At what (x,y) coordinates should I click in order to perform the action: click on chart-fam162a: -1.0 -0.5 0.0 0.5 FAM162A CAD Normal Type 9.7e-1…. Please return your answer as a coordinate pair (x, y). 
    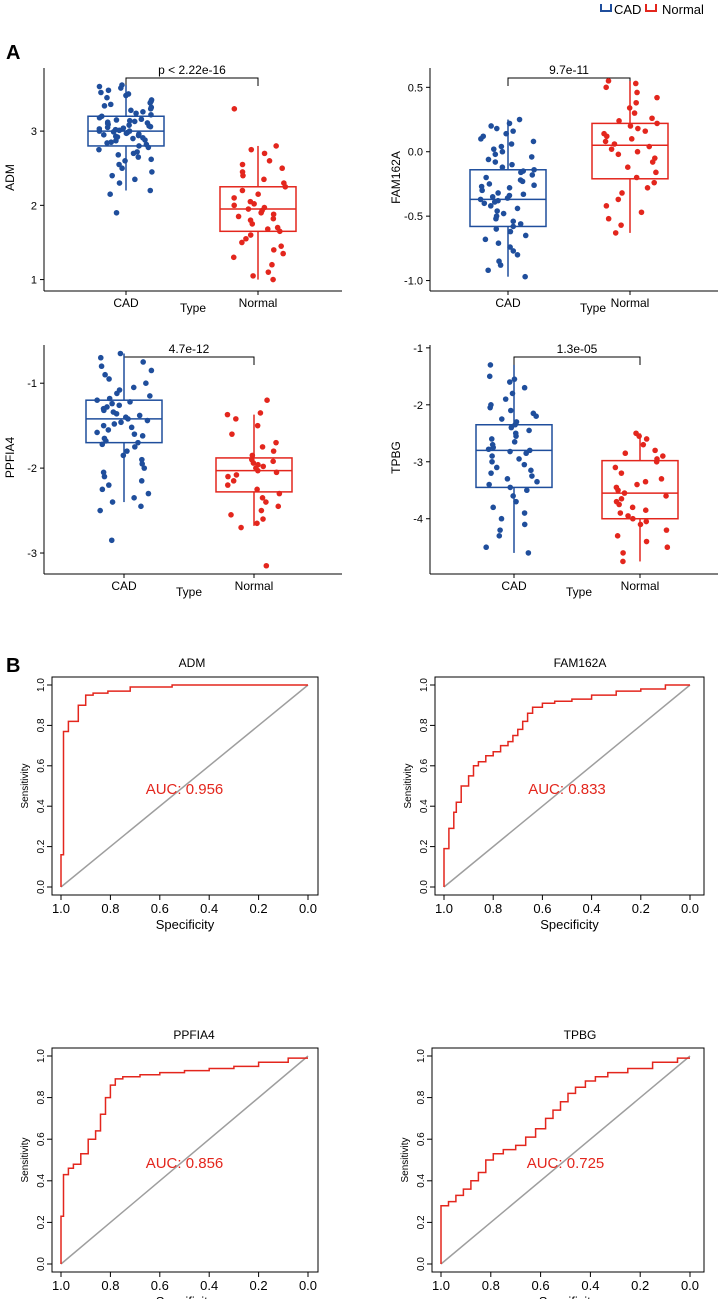
    Looking at the image, I should click on (553, 189).